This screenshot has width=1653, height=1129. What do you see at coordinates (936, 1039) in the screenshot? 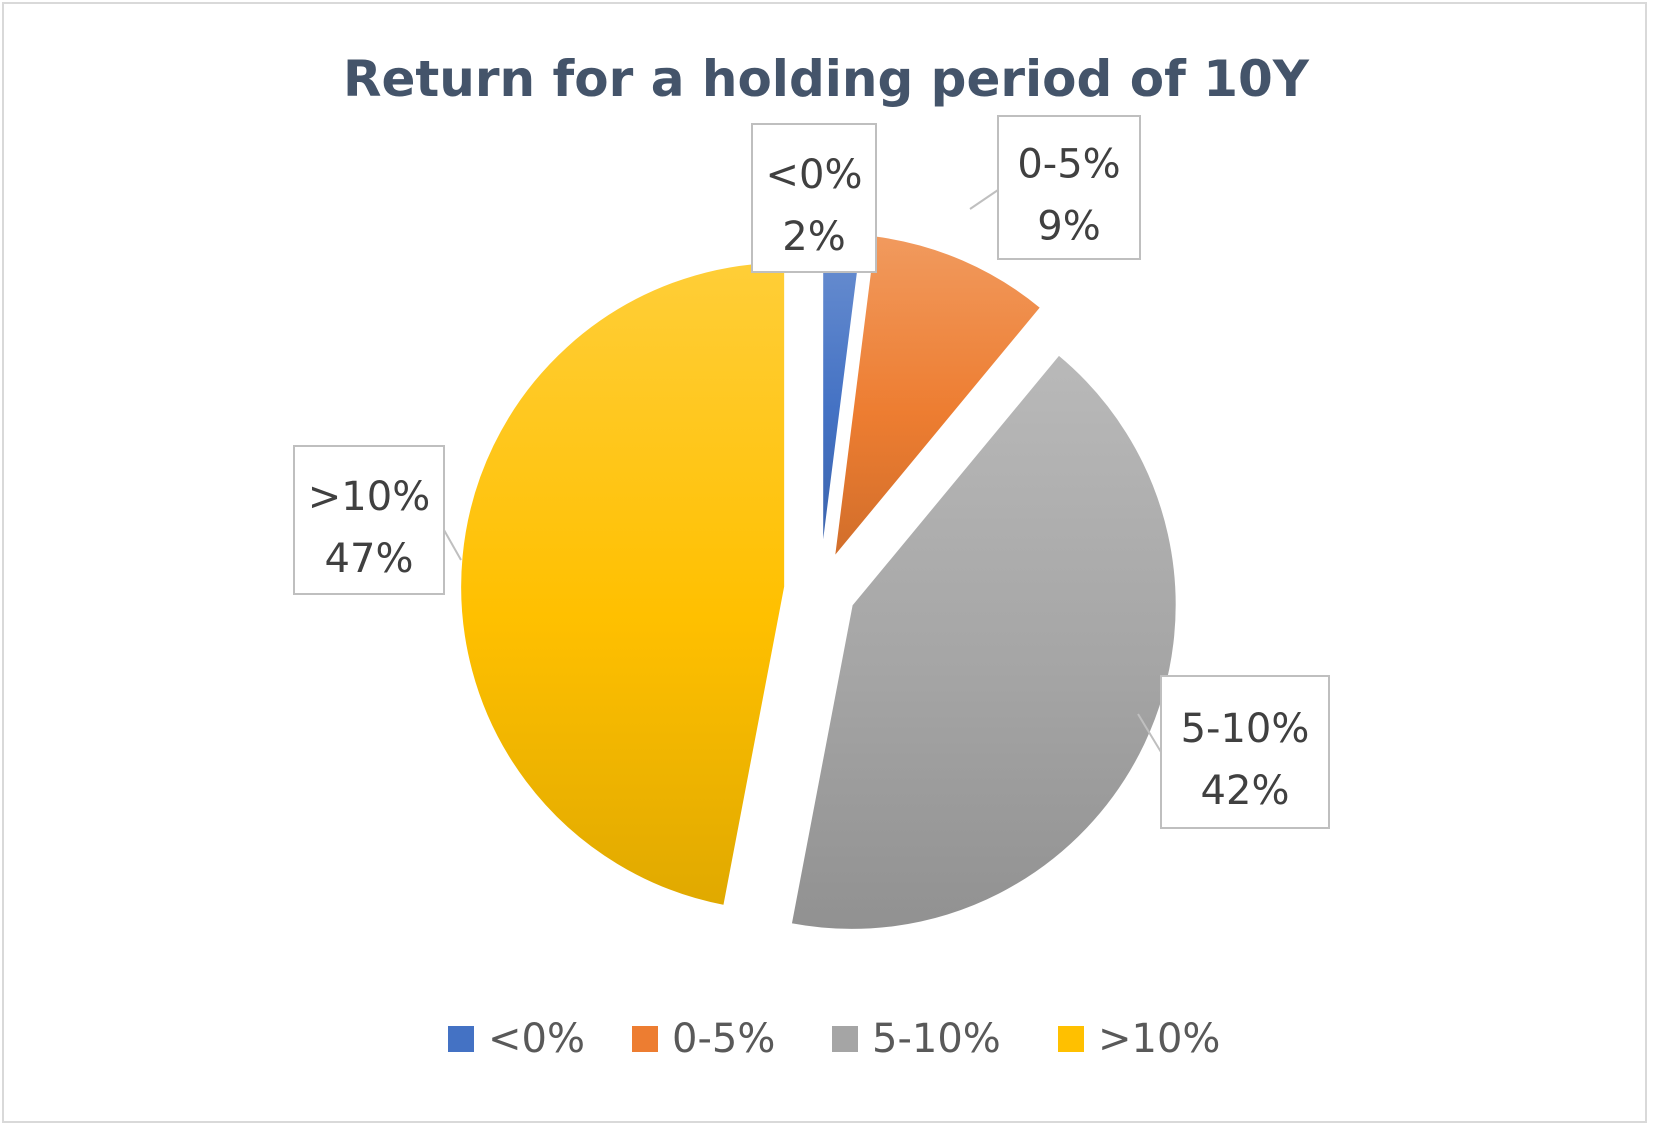
I see `legend-label-2: 5-10%` at bounding box center [936, 1039].